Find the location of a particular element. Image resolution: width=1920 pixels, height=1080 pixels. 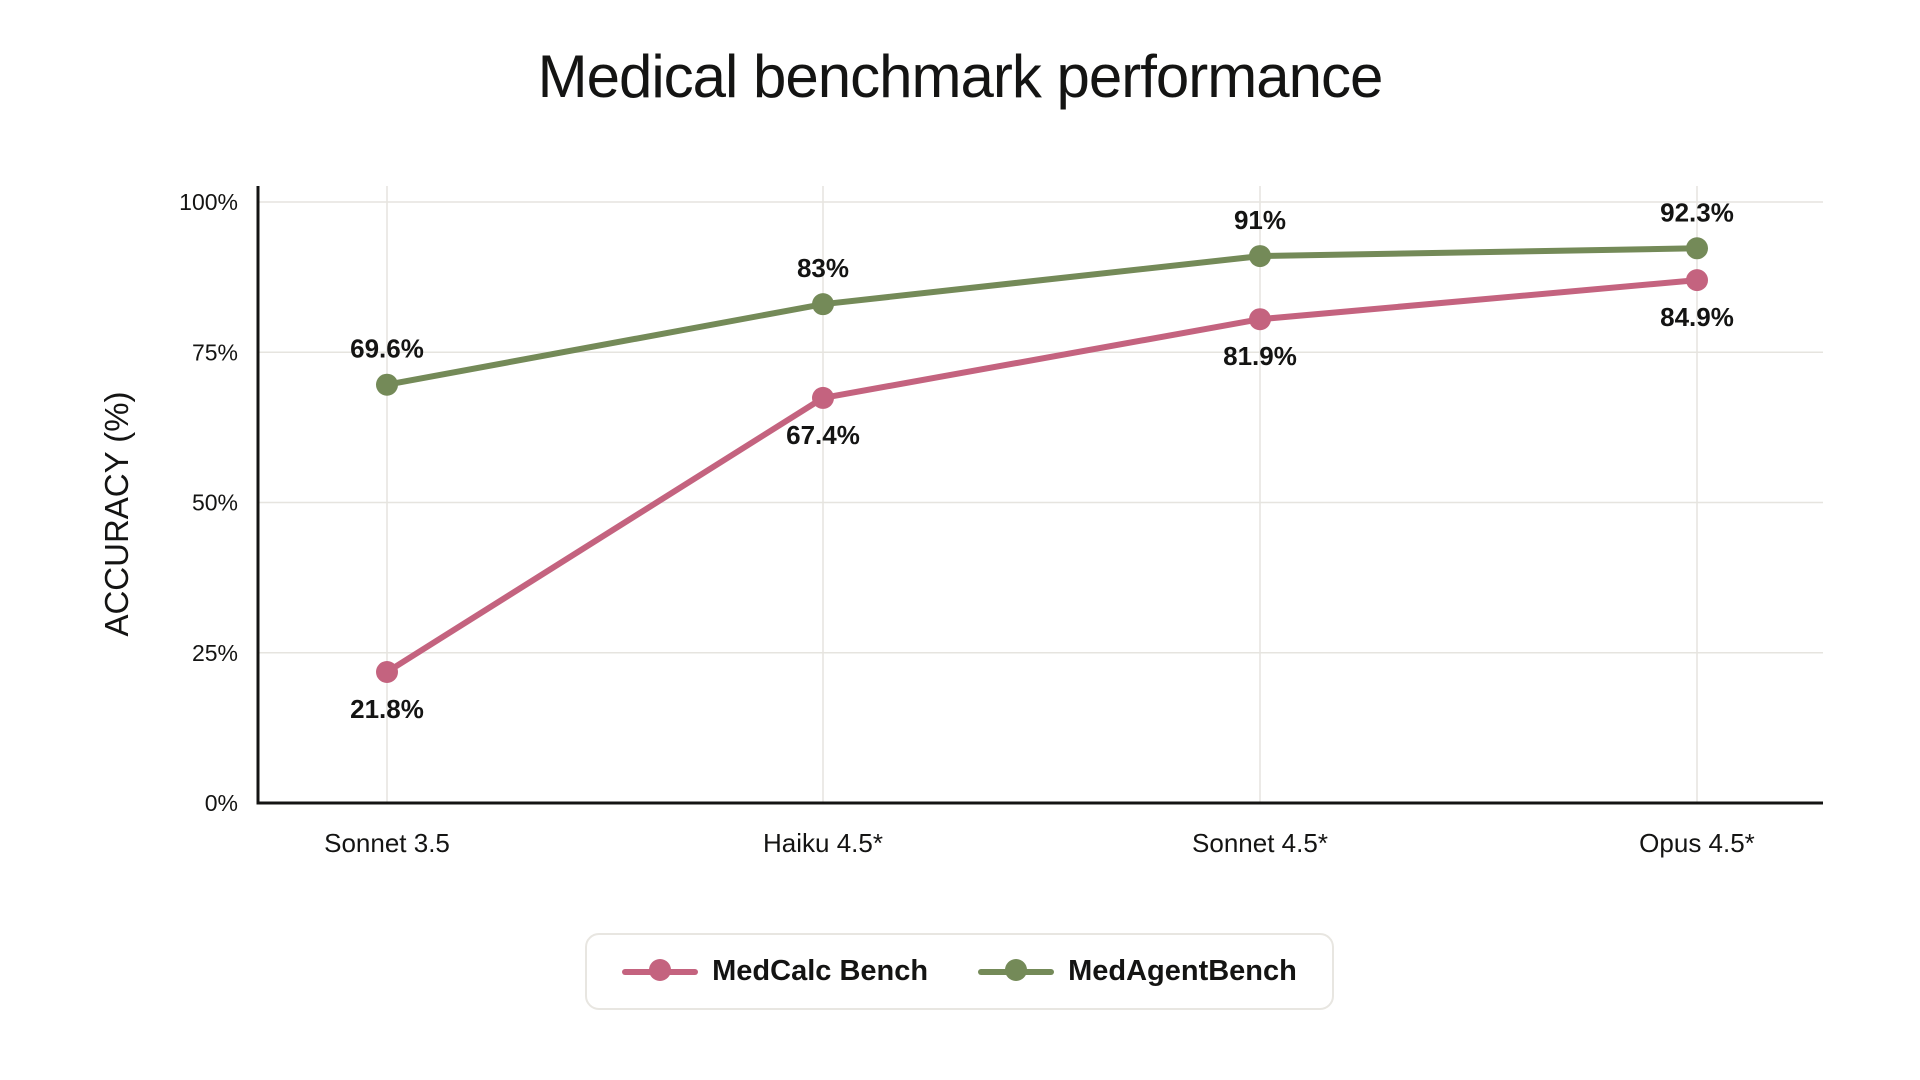

x-tick-label: Sonnet 4.5* is located at coordinates (1260, 843).